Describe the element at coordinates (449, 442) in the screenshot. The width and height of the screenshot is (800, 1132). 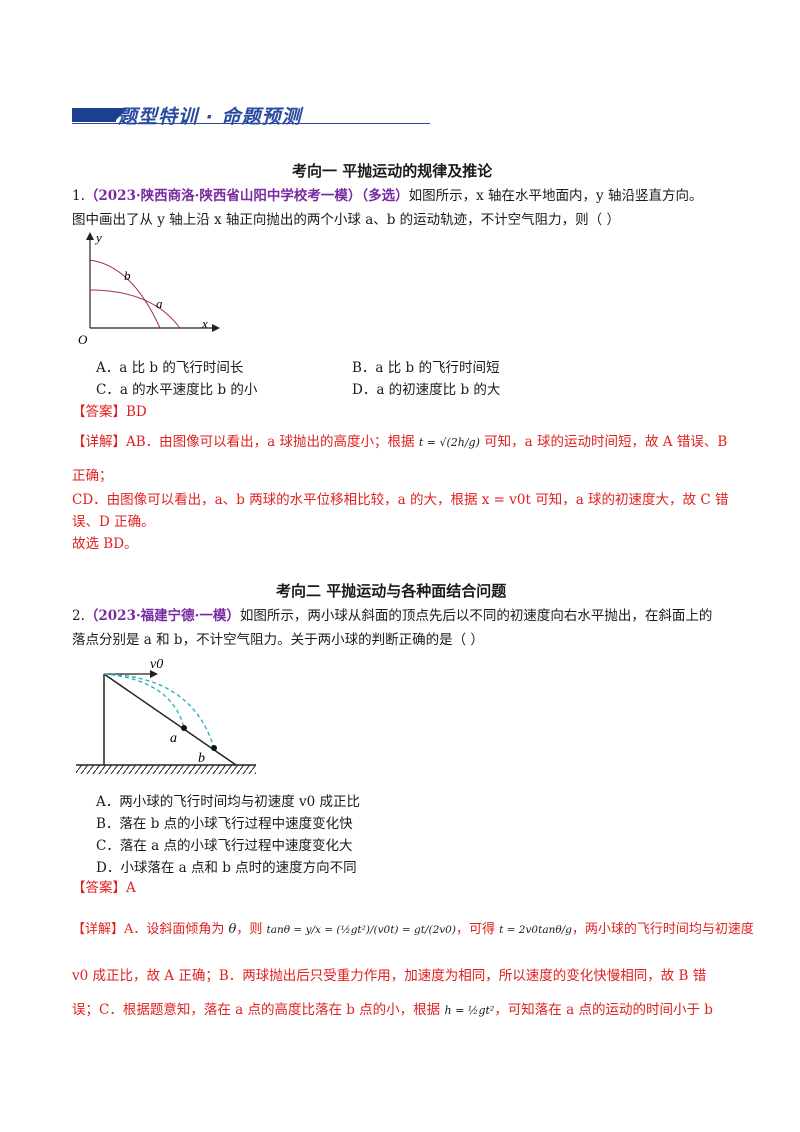
I see `q1-formula-t: t = √(2h/g)` at that location.